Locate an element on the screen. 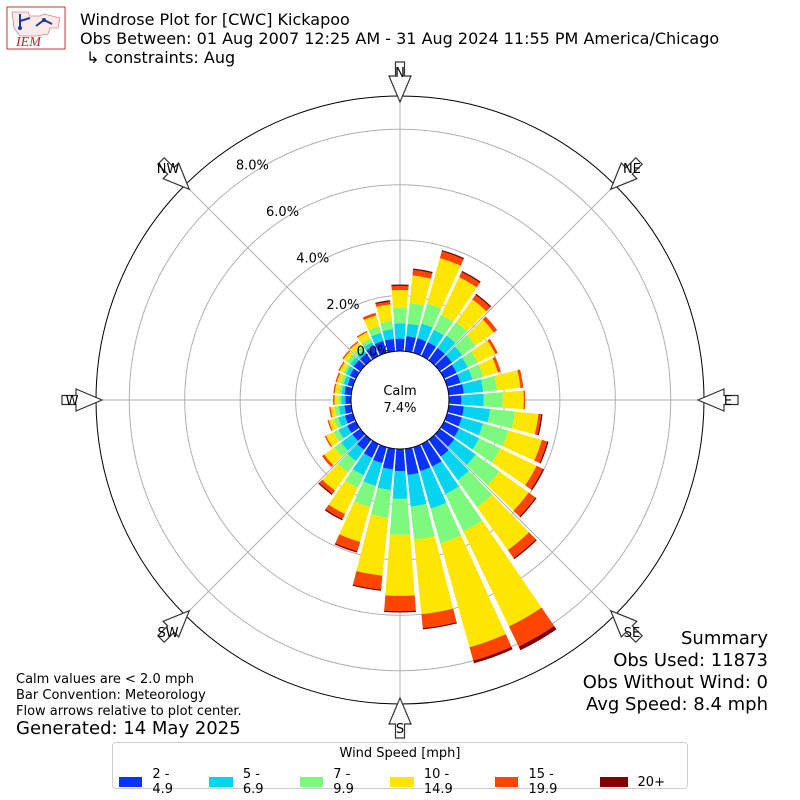  bar-convention-note: Bar Convention: Meteorology is located at coordinates (111, 695).